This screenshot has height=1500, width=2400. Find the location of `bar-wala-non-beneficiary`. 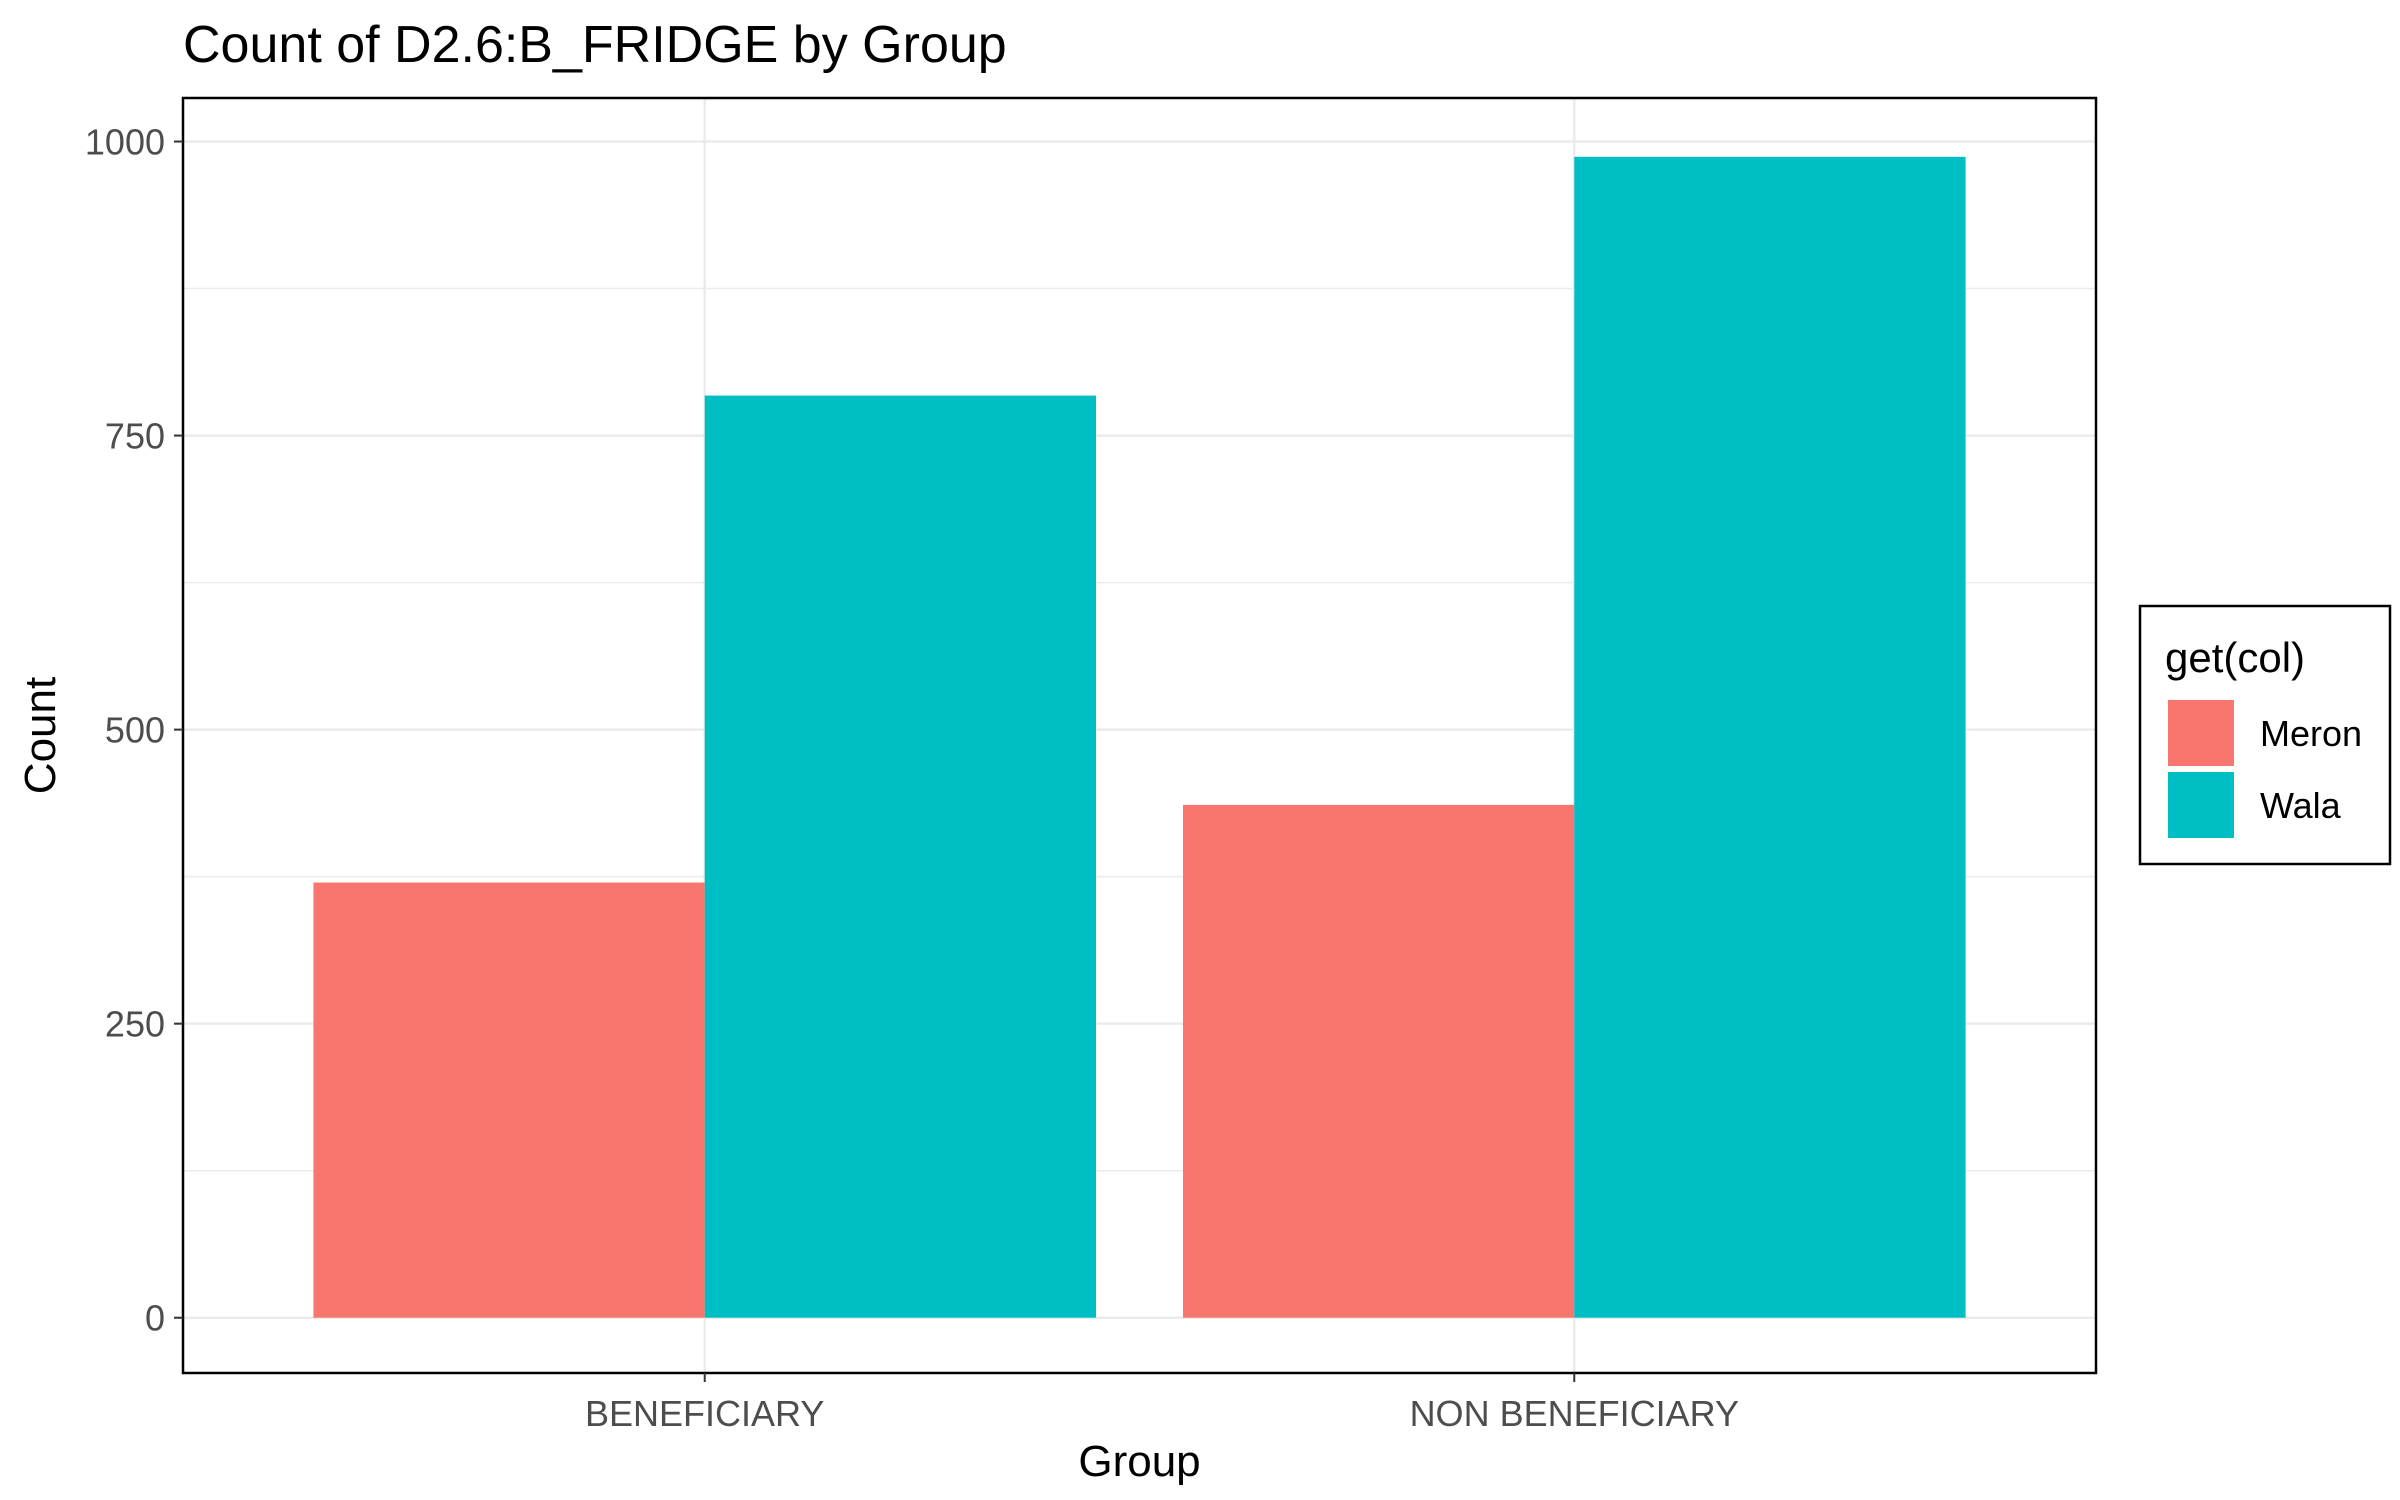

bar-wala-non-beneficiary is located at coordinates (1770, 737).